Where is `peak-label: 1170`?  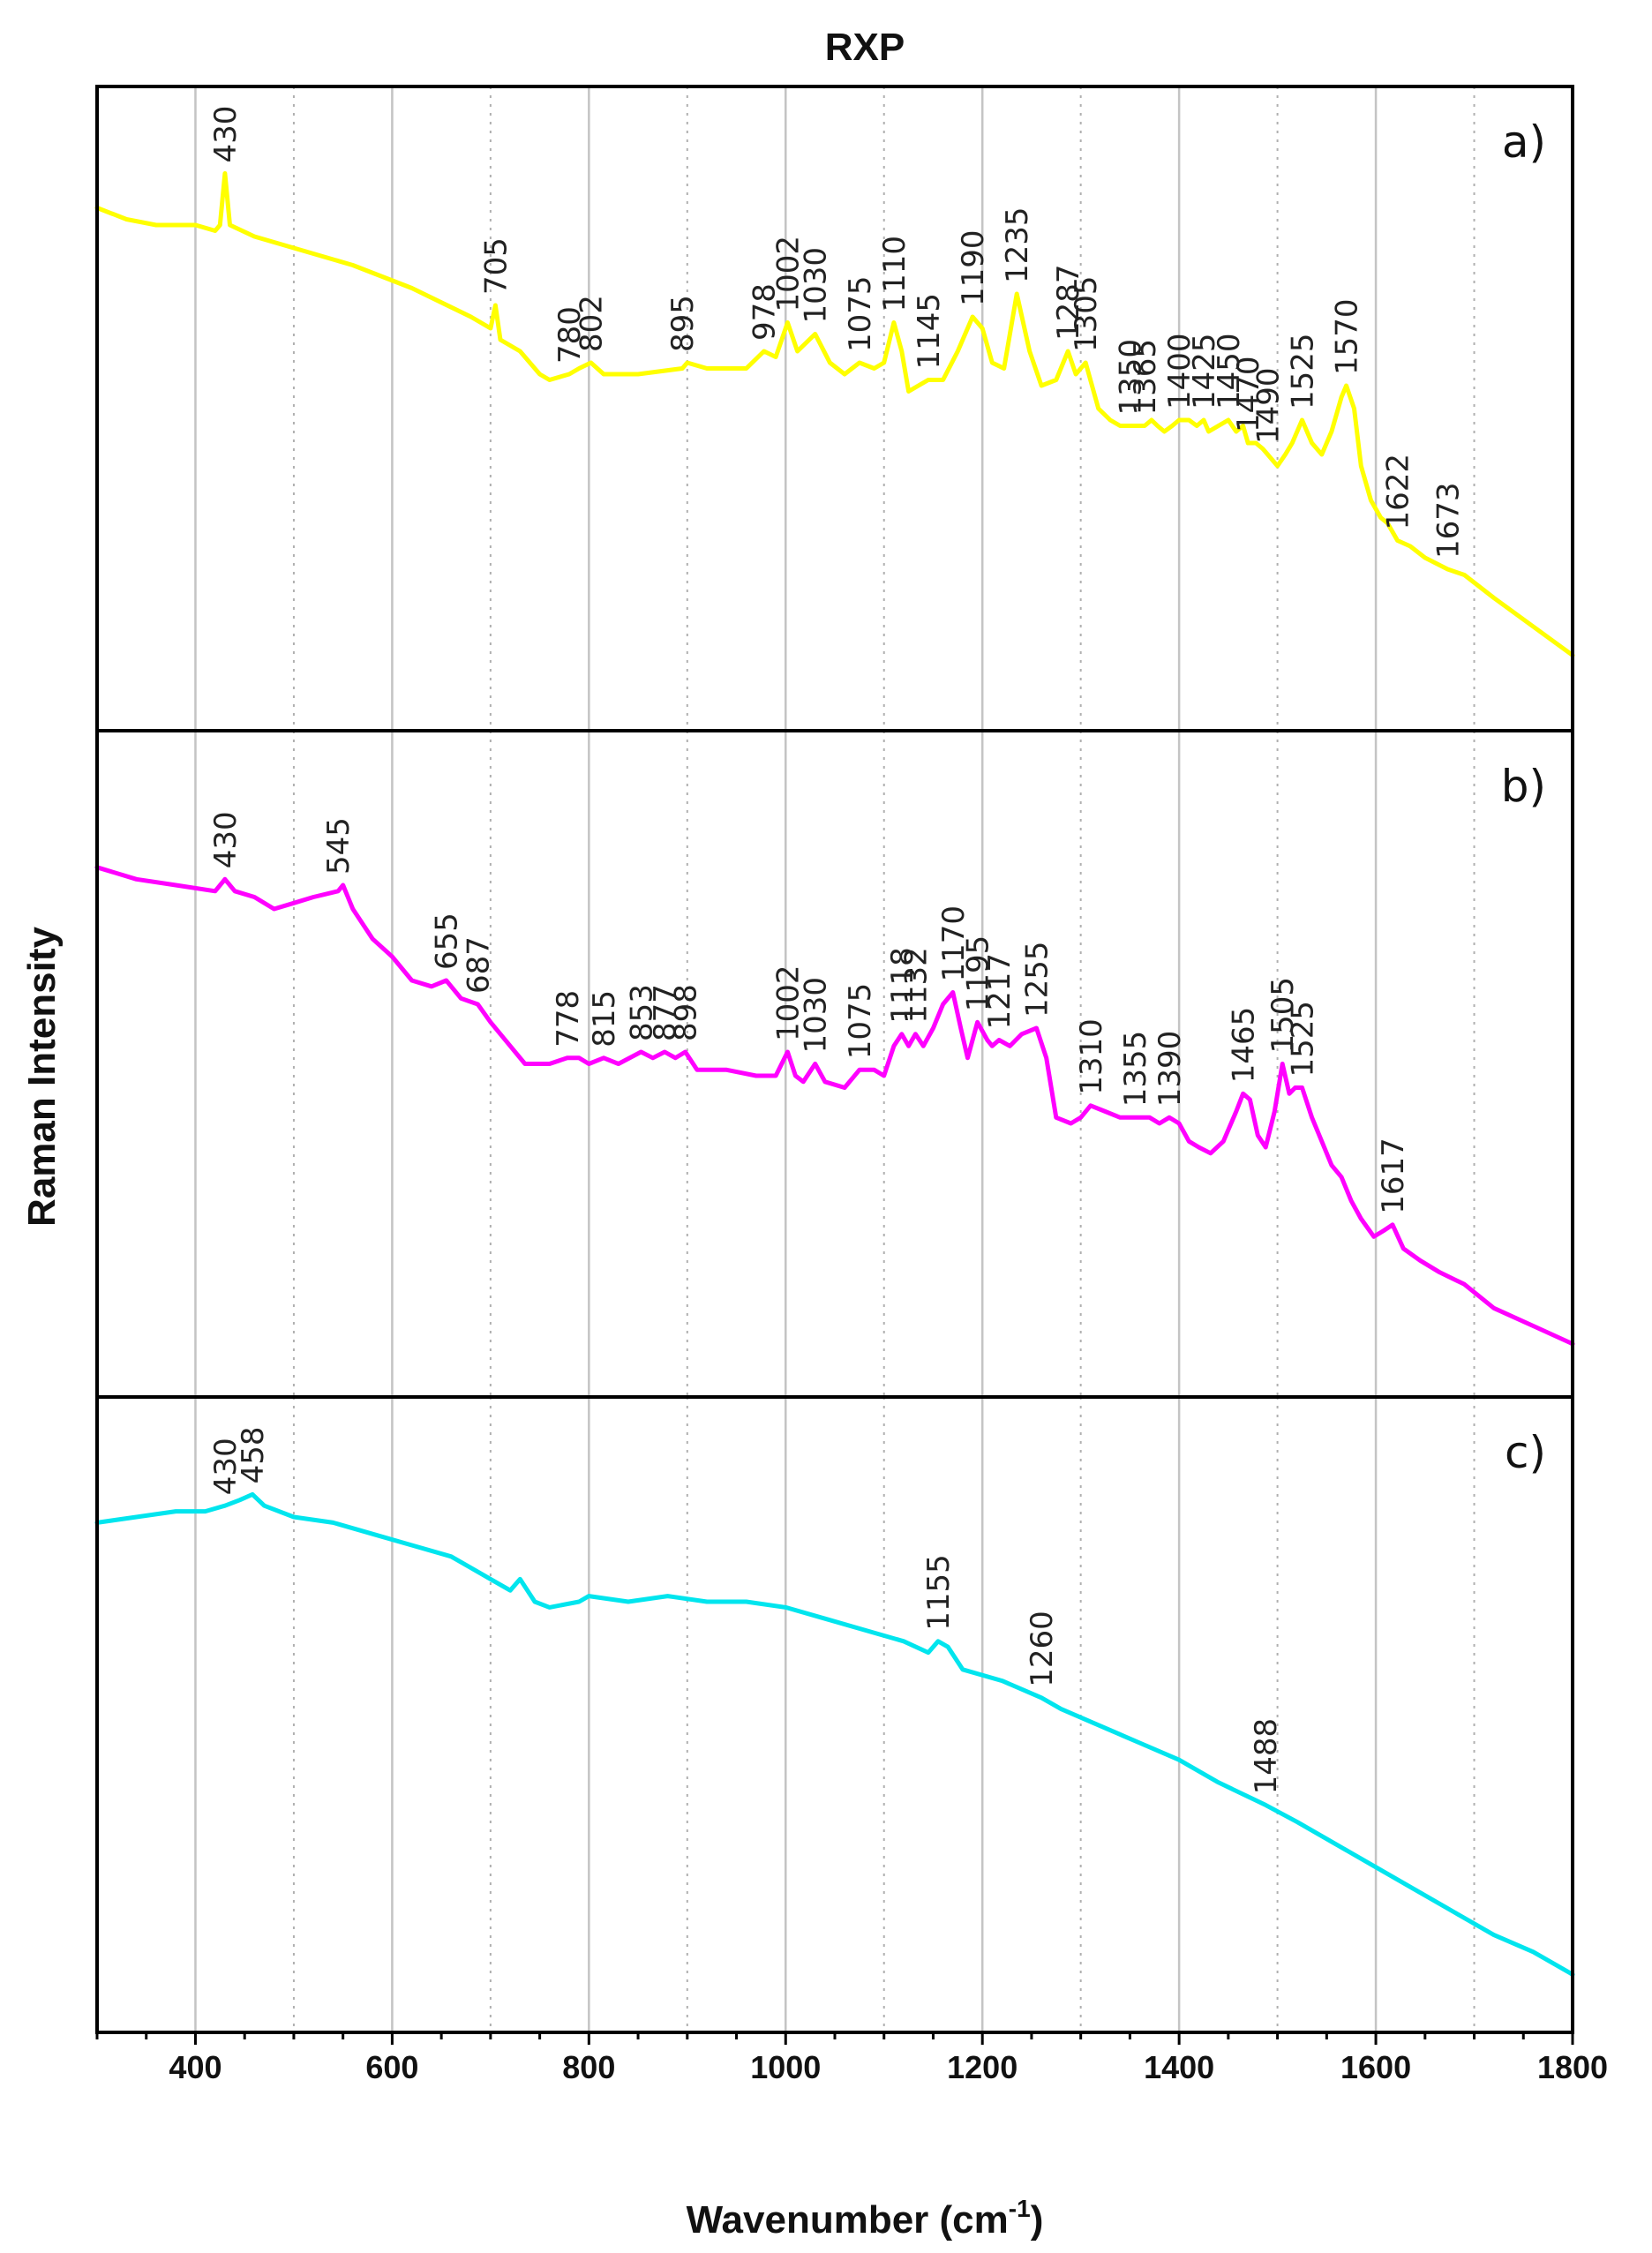 peak-label: 1170 is located at coordinates (954, 943).